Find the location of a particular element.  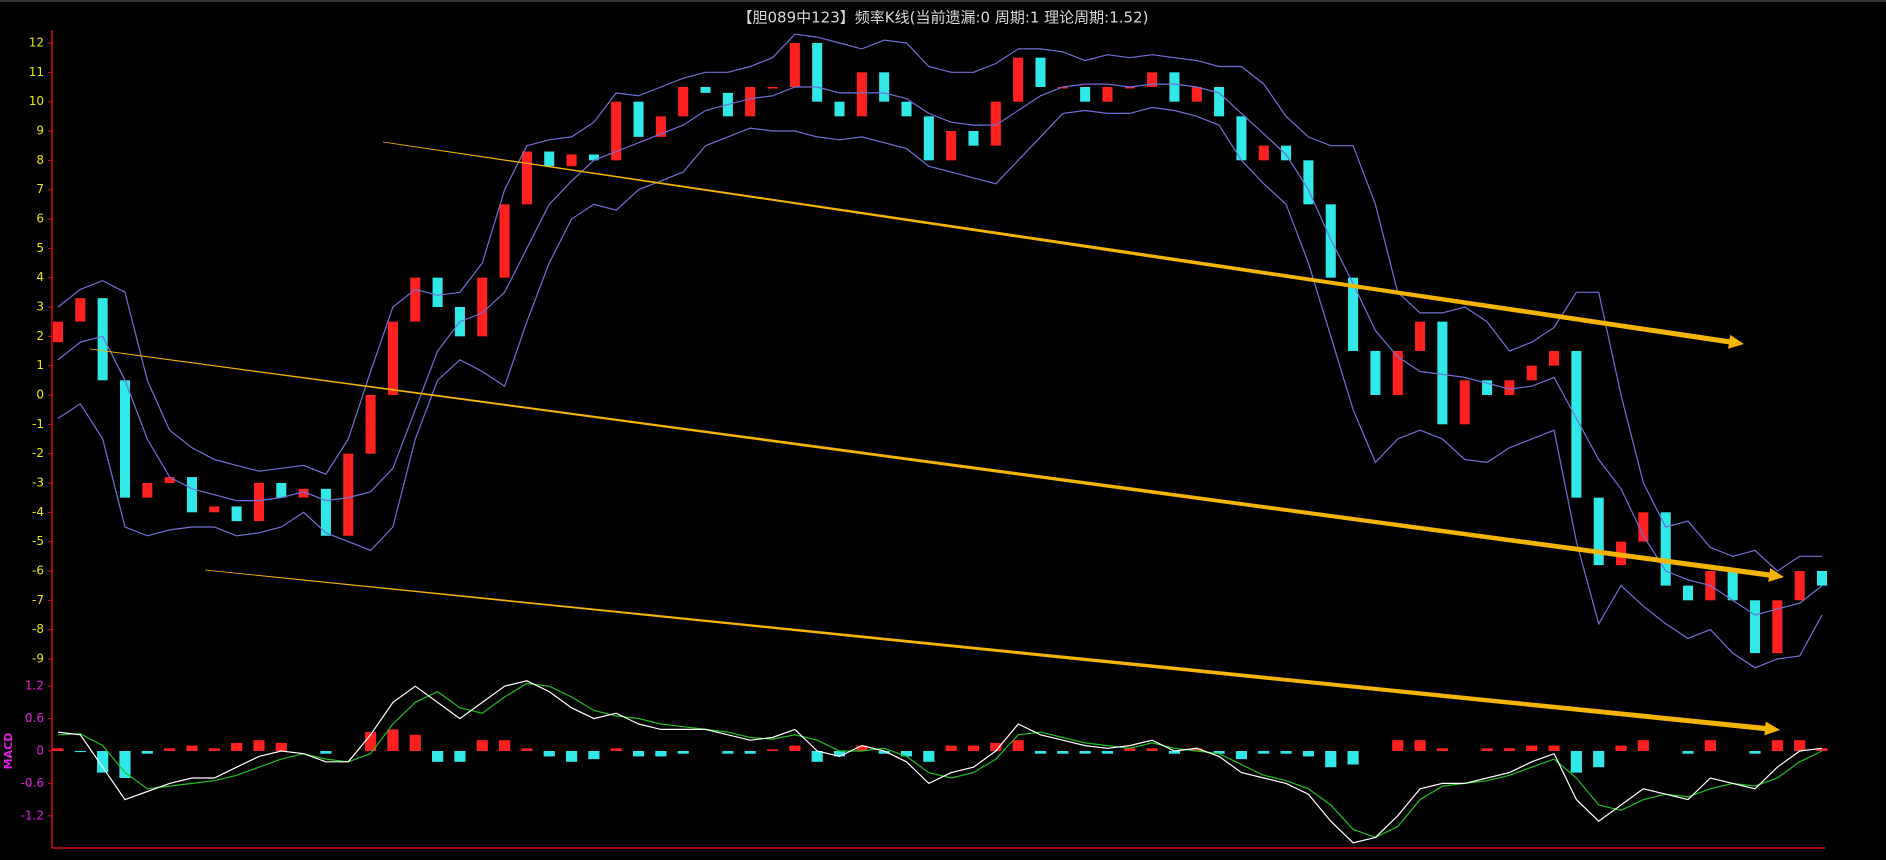

y-tick-label: 0.6 is located at coordinates (34, 718).